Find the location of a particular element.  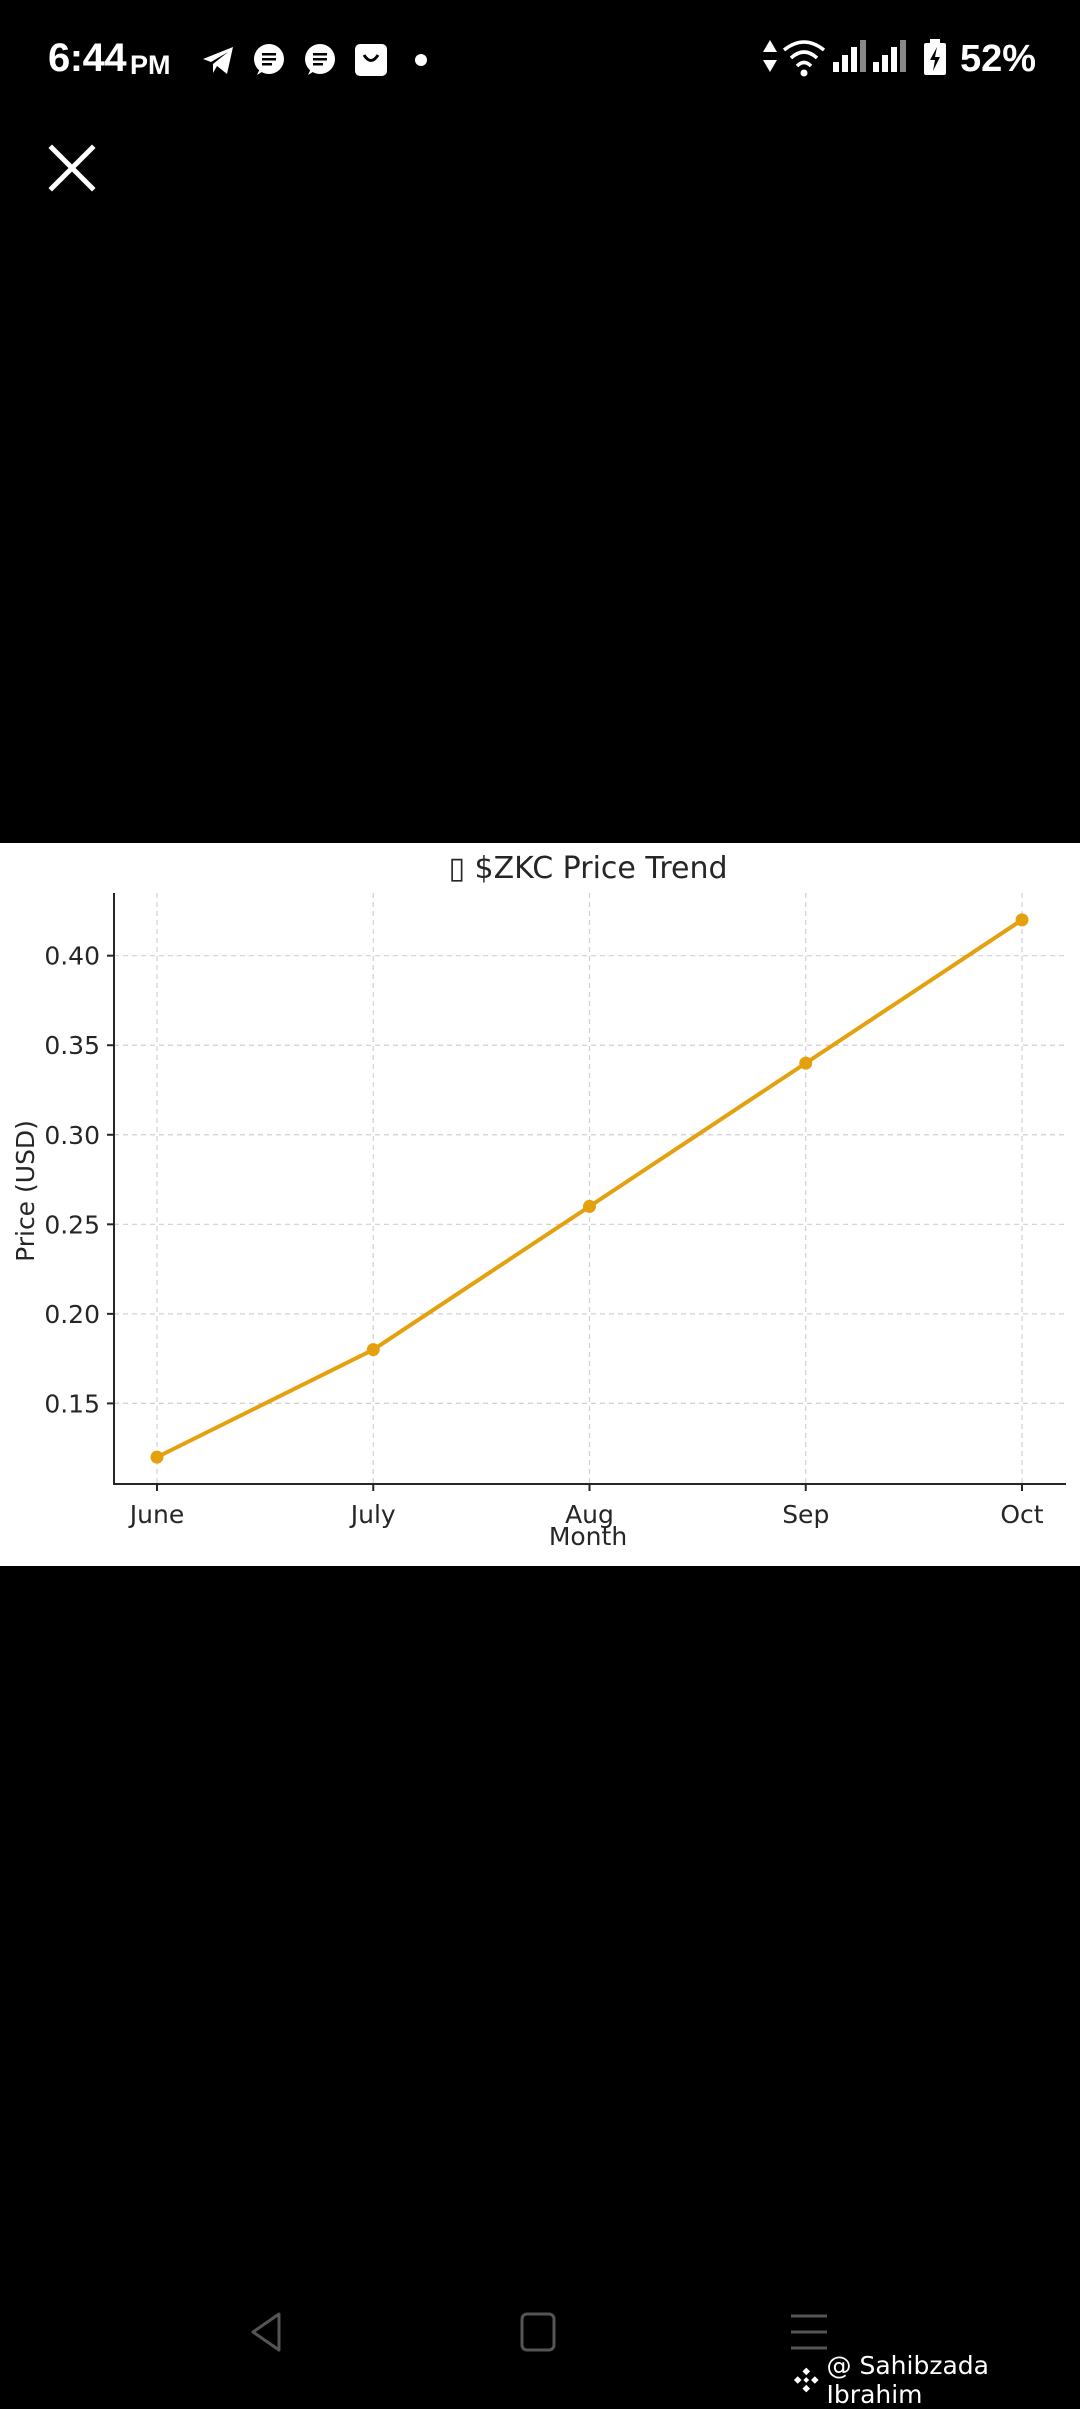

x-tick-label: Sep is located at coordinates (805, 1514).